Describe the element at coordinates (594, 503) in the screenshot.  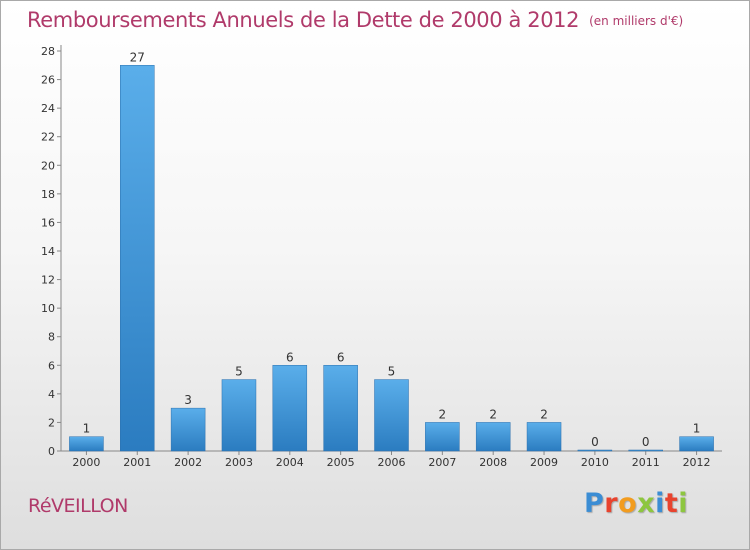
I see `logo-letter: P` at that location.